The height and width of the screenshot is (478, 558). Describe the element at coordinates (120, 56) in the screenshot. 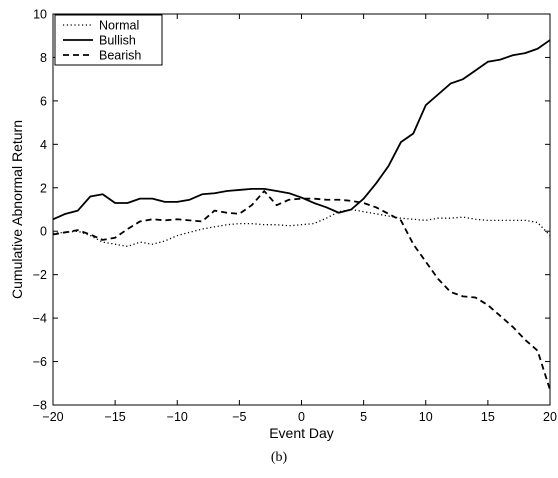

I see `legend-label-bearish: Bearish` at that location.